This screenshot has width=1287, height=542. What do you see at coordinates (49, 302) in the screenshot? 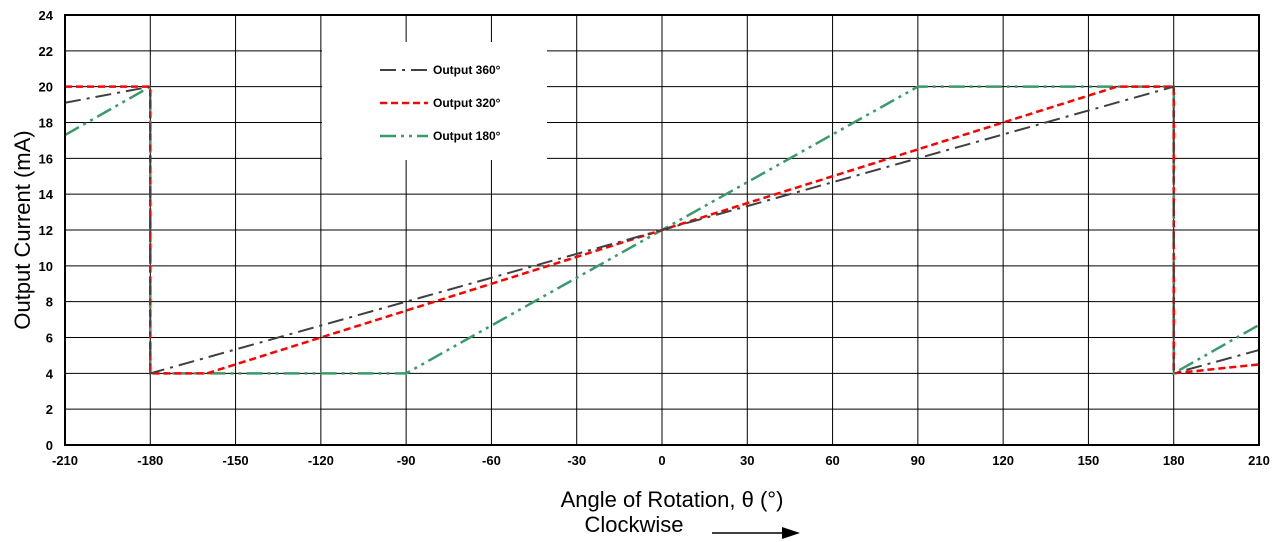
I see `y-tick-label: 8` at bounding box center [49, 302].